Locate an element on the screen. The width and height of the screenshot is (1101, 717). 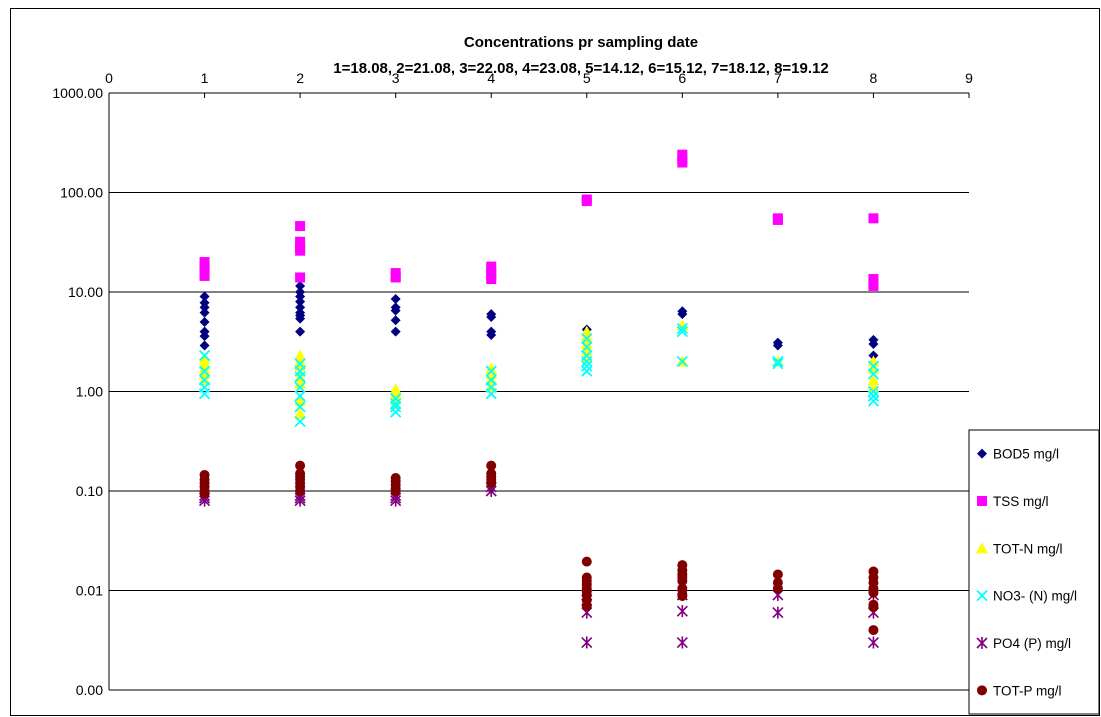
legend-item: TOT-N mg/l is located at coordinates (1019, 548).